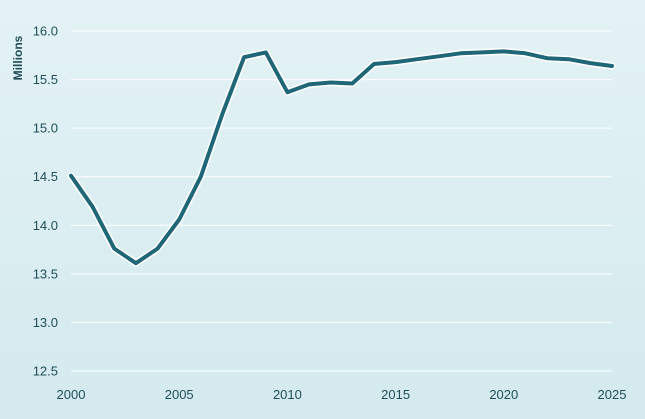 This screenshot has width=645, height=419. Describe the element at coordinates (612, 394) in the screenshot. I see `x-tick-label: 2025` at that location.